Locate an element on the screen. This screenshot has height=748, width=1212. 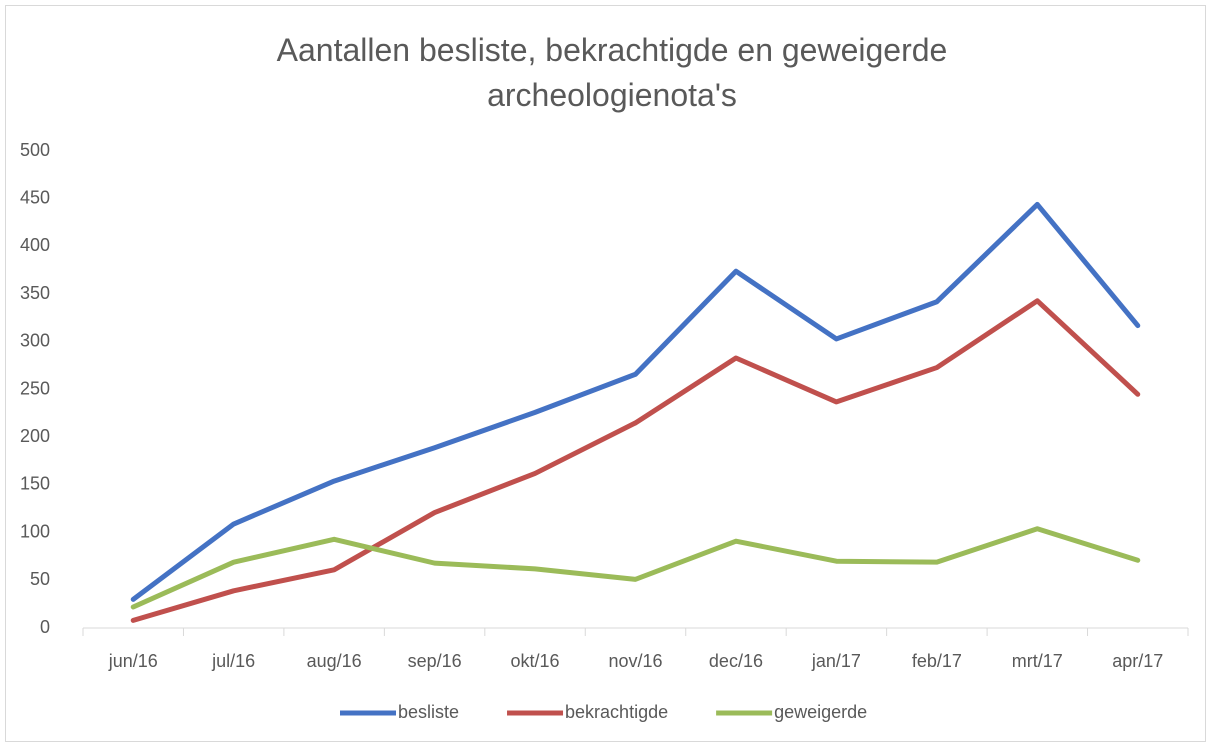
y-tick-label: 100 is located at coordinates (35, 531).